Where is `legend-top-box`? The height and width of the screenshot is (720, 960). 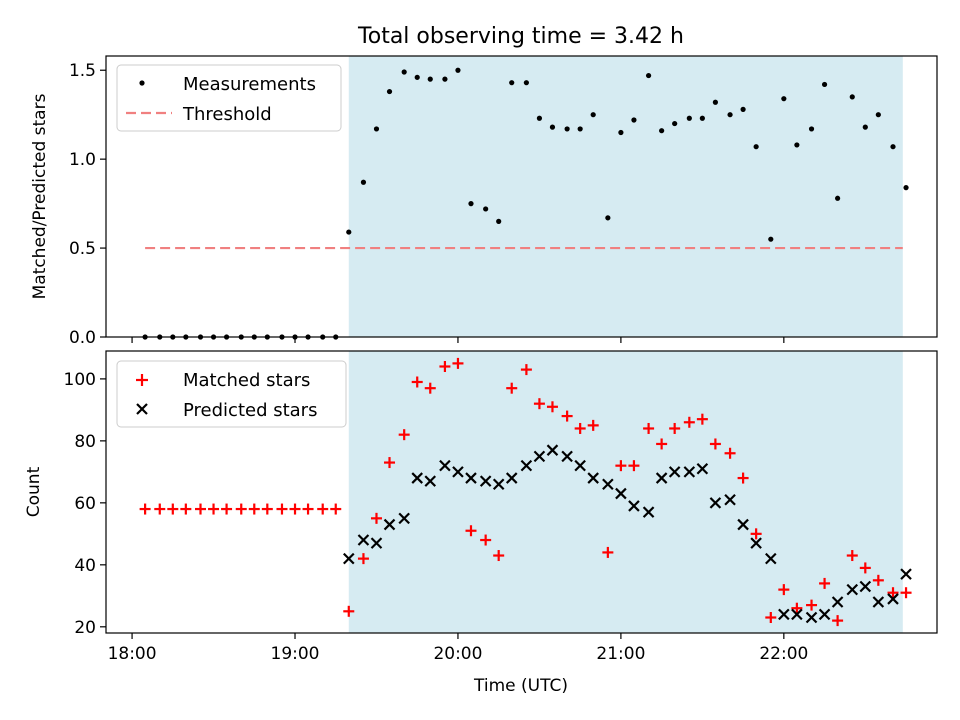 legend-top-box is located at coordinates (229, 98).